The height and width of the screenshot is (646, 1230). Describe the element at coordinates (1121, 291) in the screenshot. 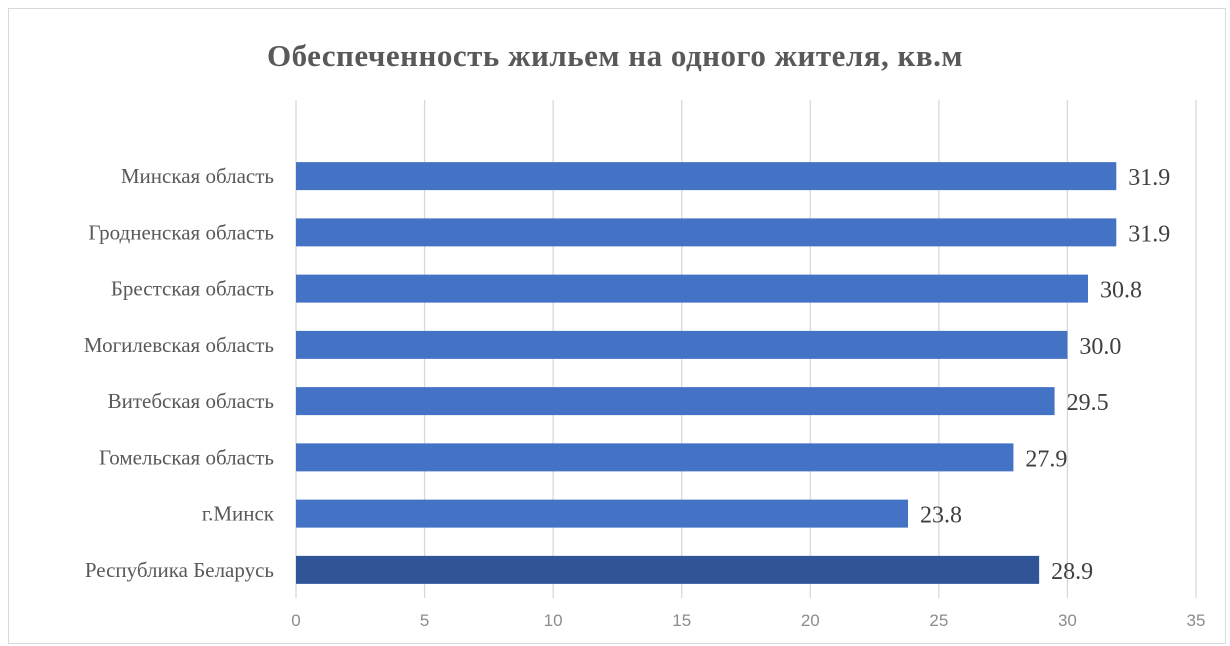

I see `data-label: 30.8` at that location.